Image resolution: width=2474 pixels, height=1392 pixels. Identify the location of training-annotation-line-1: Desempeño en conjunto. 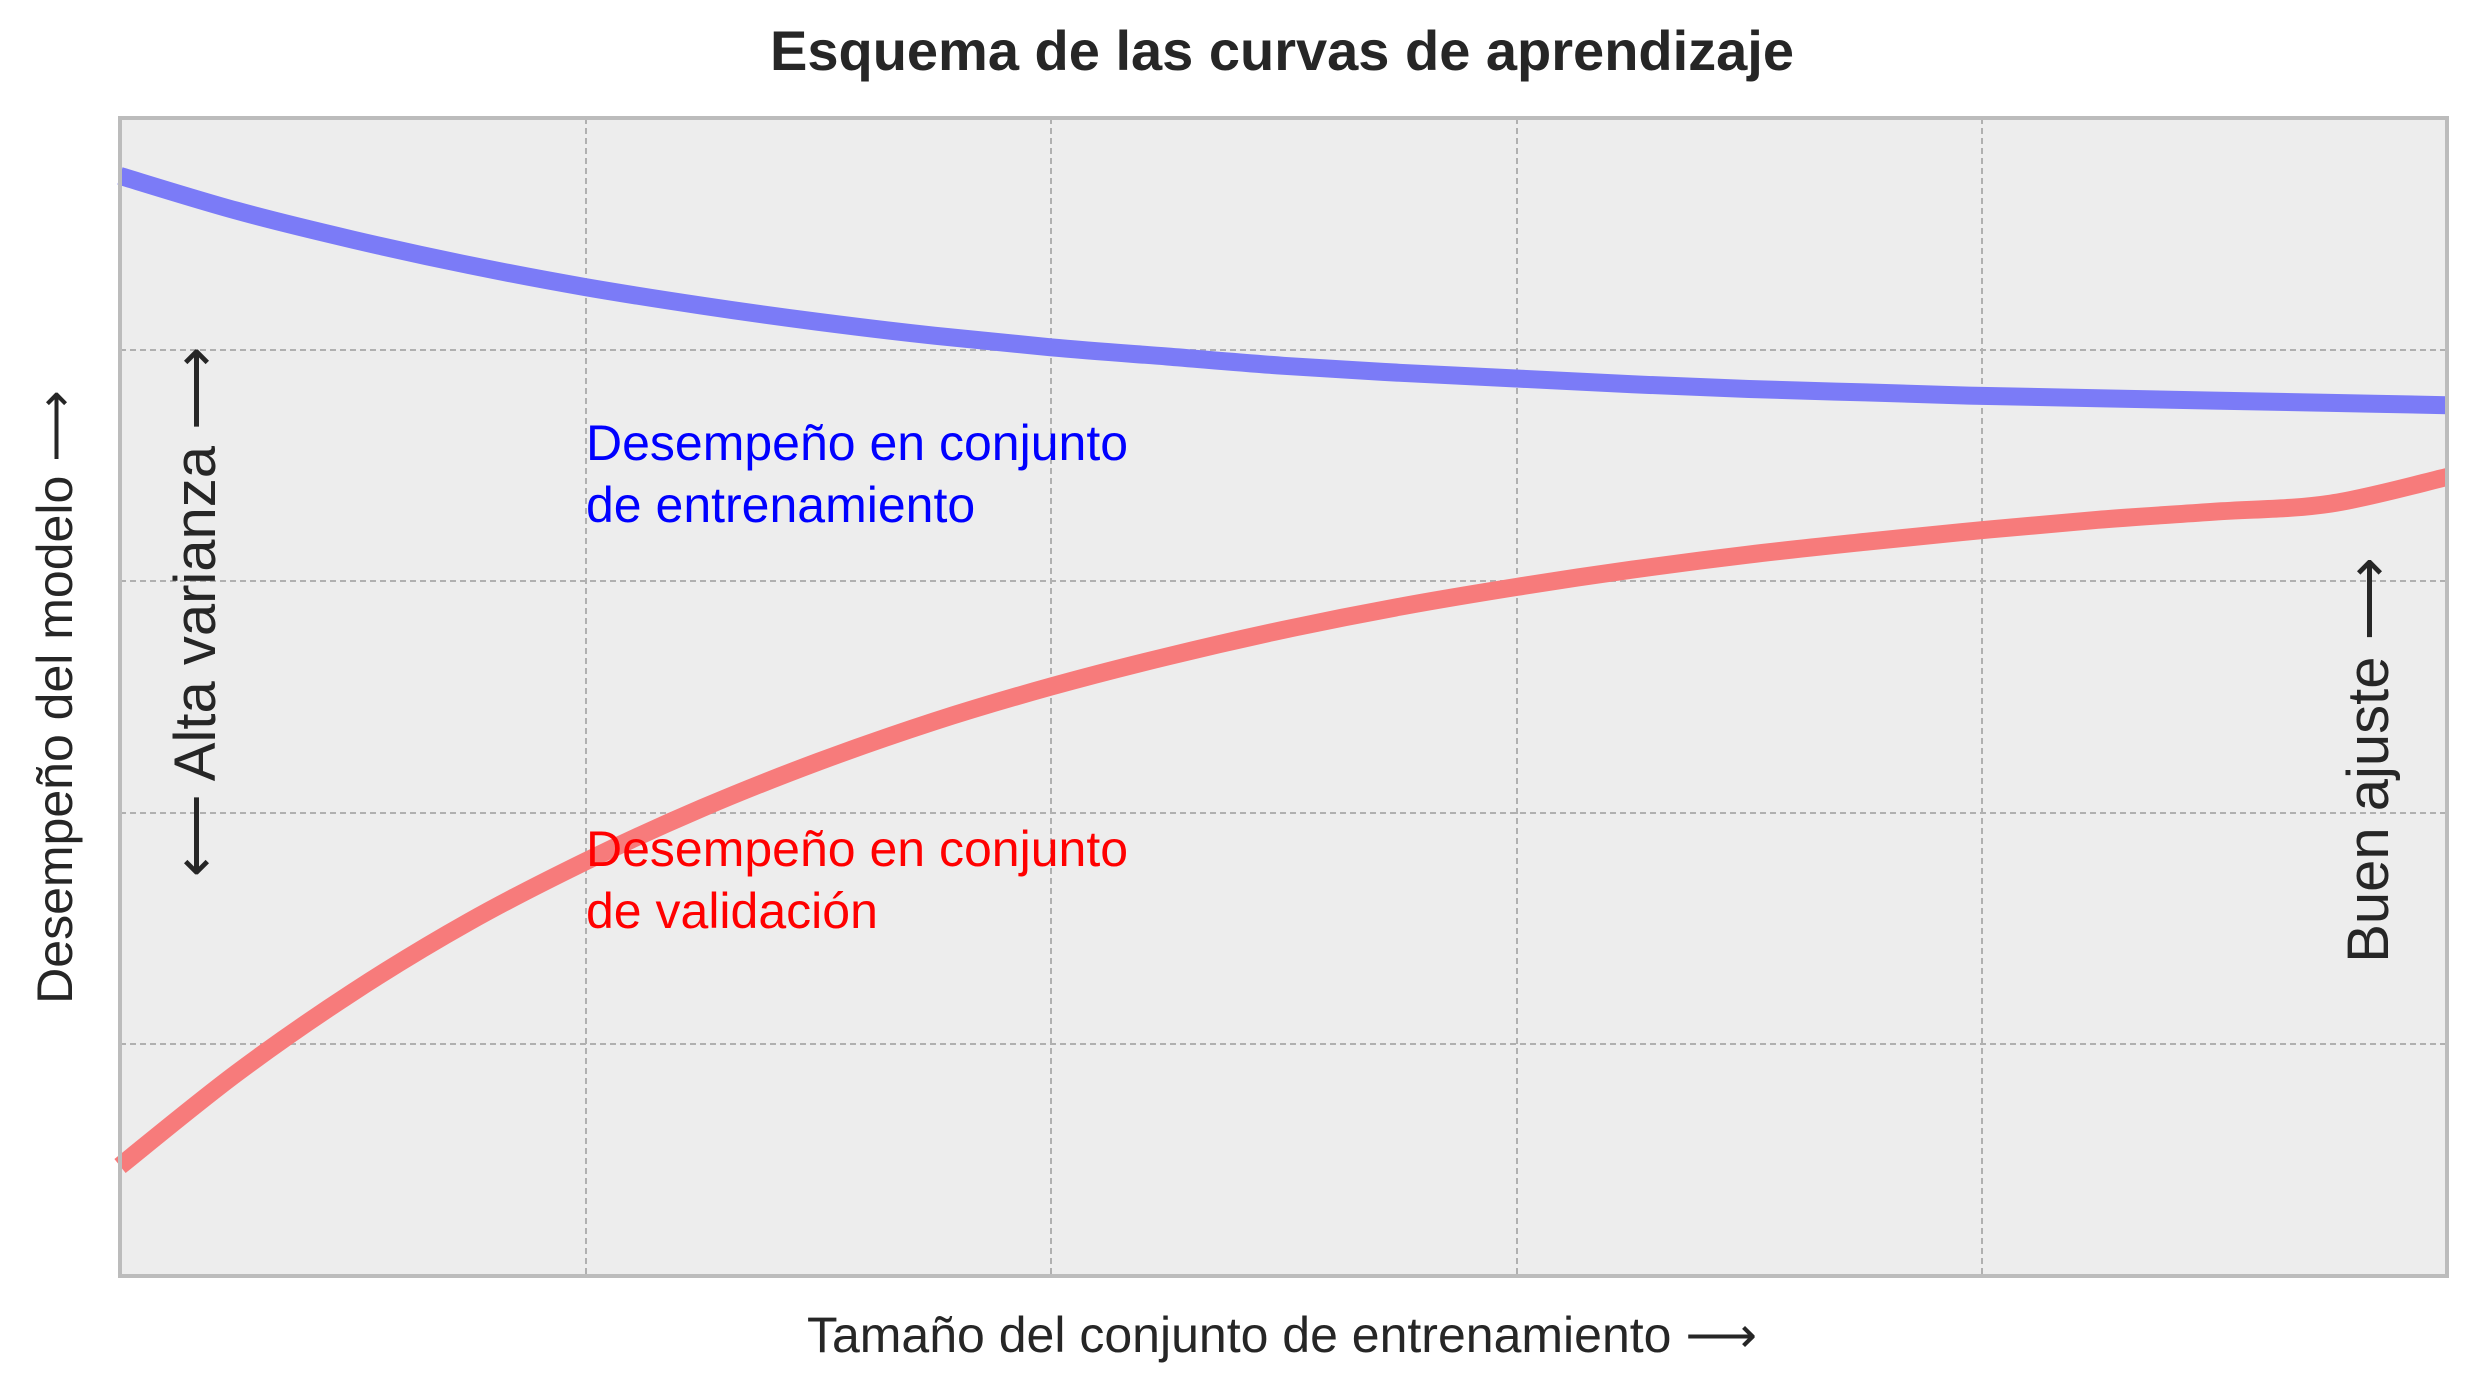
(857, 443).